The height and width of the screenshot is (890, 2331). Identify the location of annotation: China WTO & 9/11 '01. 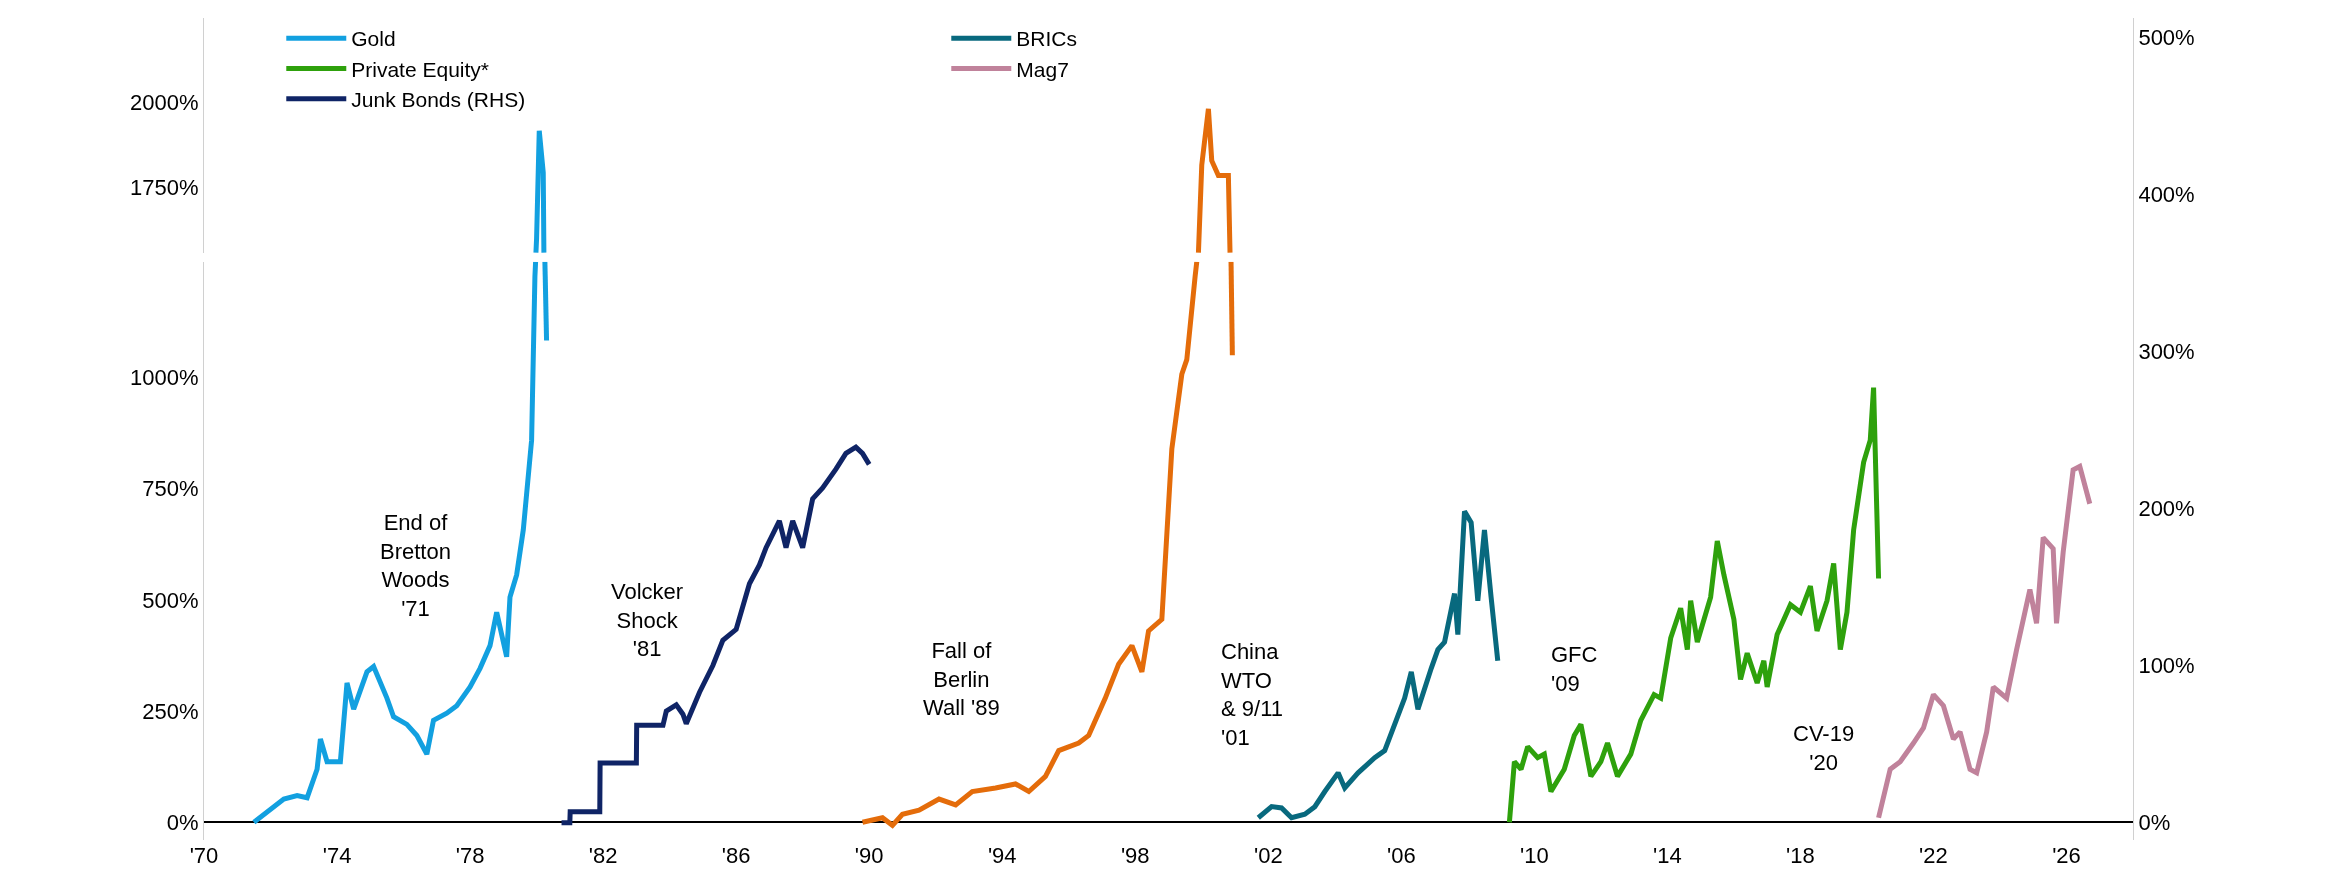
(1252, 694).